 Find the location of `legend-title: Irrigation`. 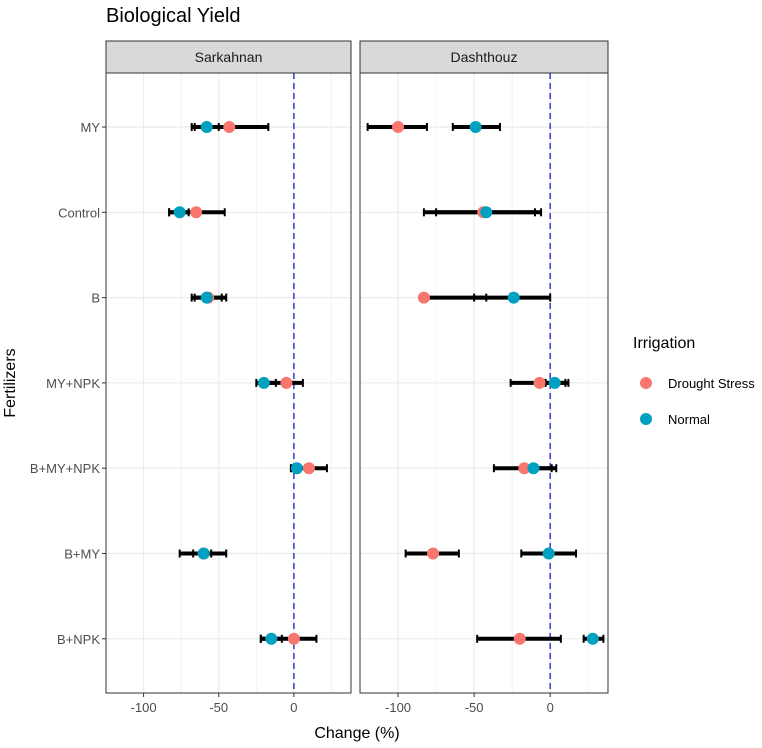

legend-title: Irrigation is located at coordinates (664, 343).